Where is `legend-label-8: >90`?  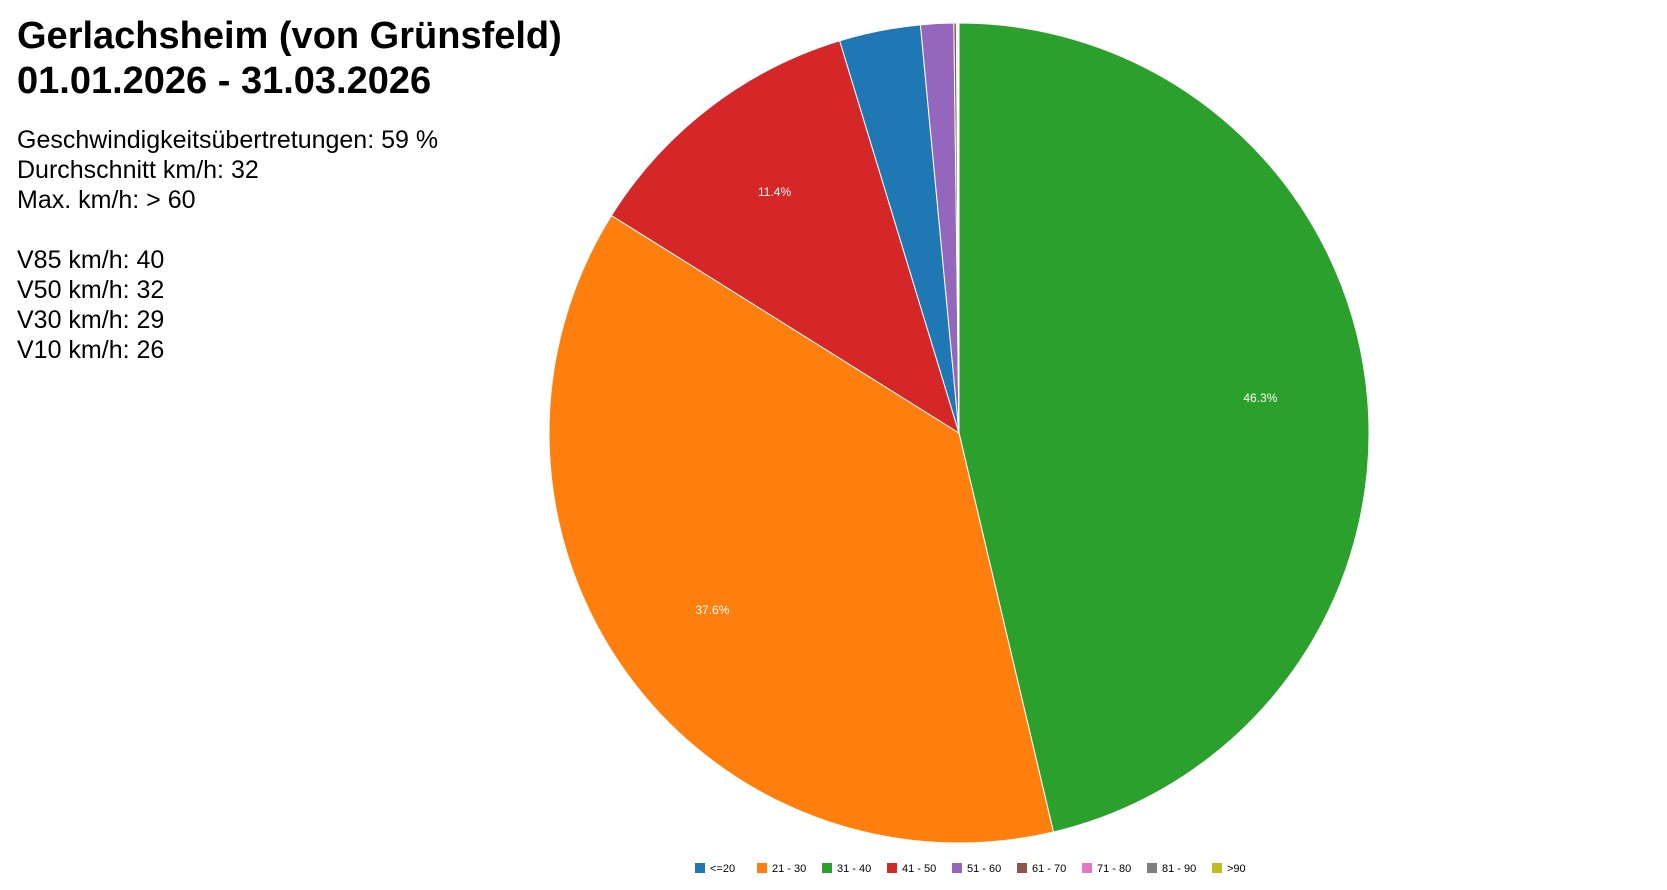 legend-label-8: >90 is located at coordinates (1236, 869).